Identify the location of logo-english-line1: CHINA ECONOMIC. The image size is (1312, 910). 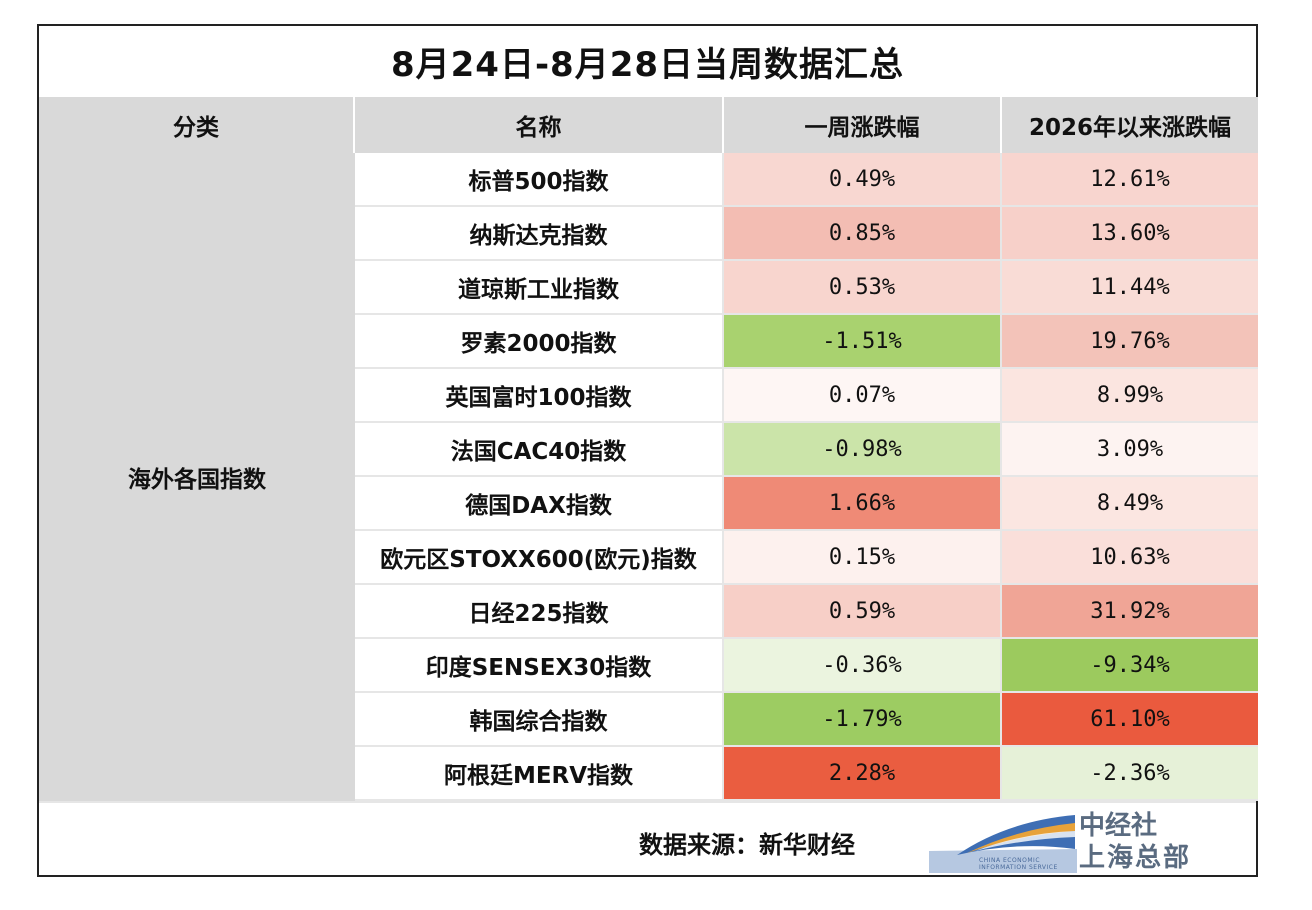
(1010, 860).